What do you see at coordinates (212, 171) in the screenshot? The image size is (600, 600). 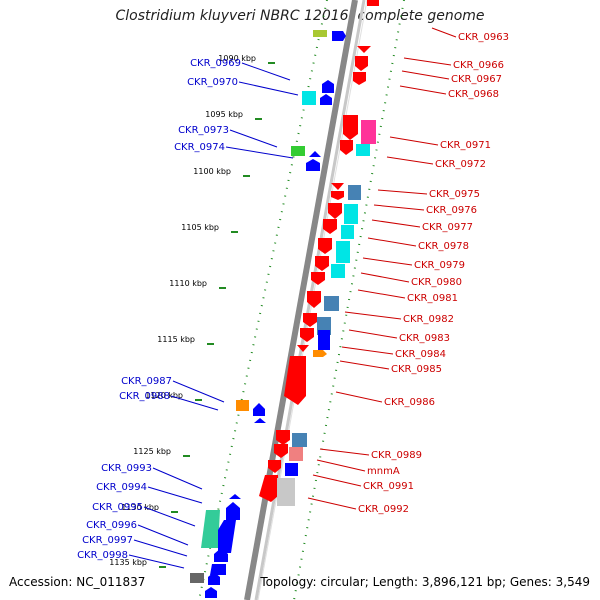 I see `tick-label: 1100 kbp` at bounding box center [212, 171].